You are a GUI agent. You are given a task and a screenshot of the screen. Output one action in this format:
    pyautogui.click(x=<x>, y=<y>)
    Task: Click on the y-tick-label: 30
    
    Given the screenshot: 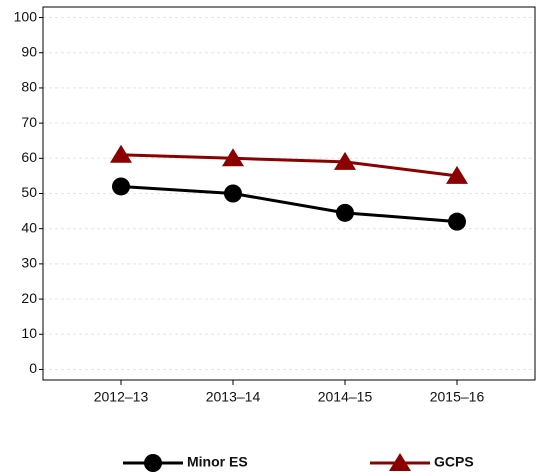 What is the action you would take?
    pyautogui.click(x=29, y=263)
    